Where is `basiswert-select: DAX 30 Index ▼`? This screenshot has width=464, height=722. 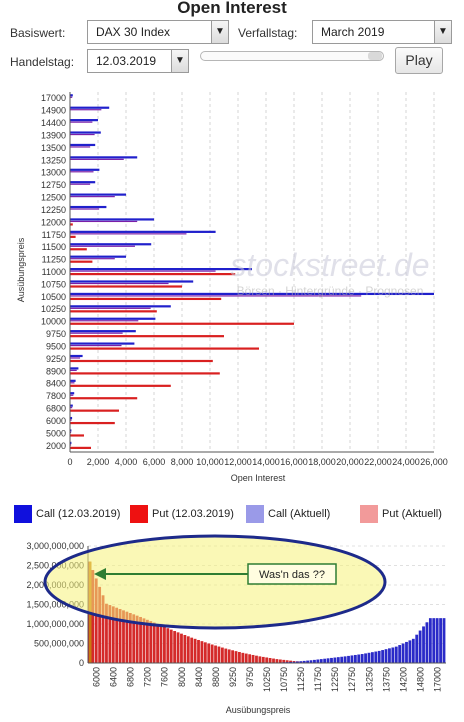 basiswert-select: DAX 30 Index ▼ is located at coordinates (158, 32).